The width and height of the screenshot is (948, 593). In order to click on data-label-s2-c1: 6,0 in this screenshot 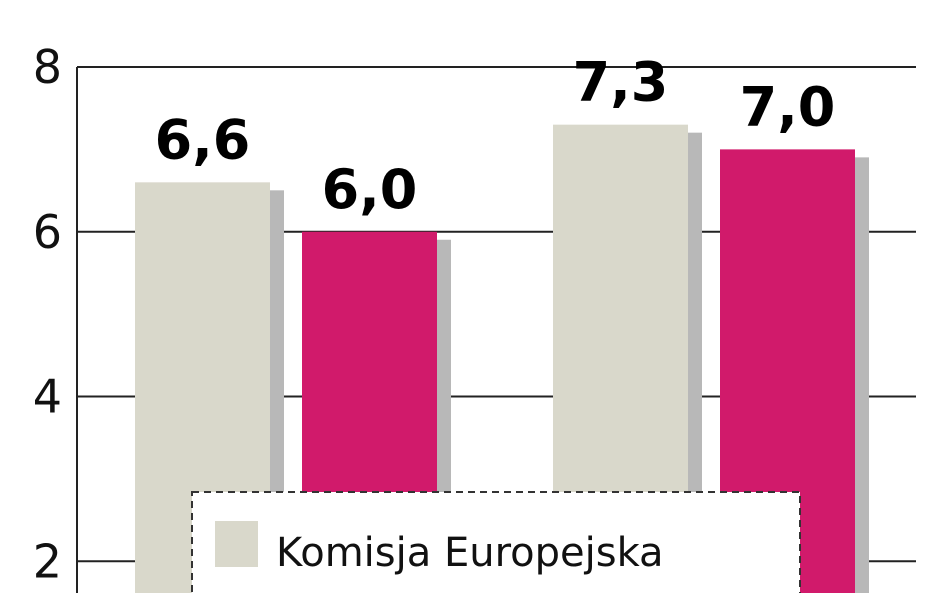, I will do `click(370, 189)`.